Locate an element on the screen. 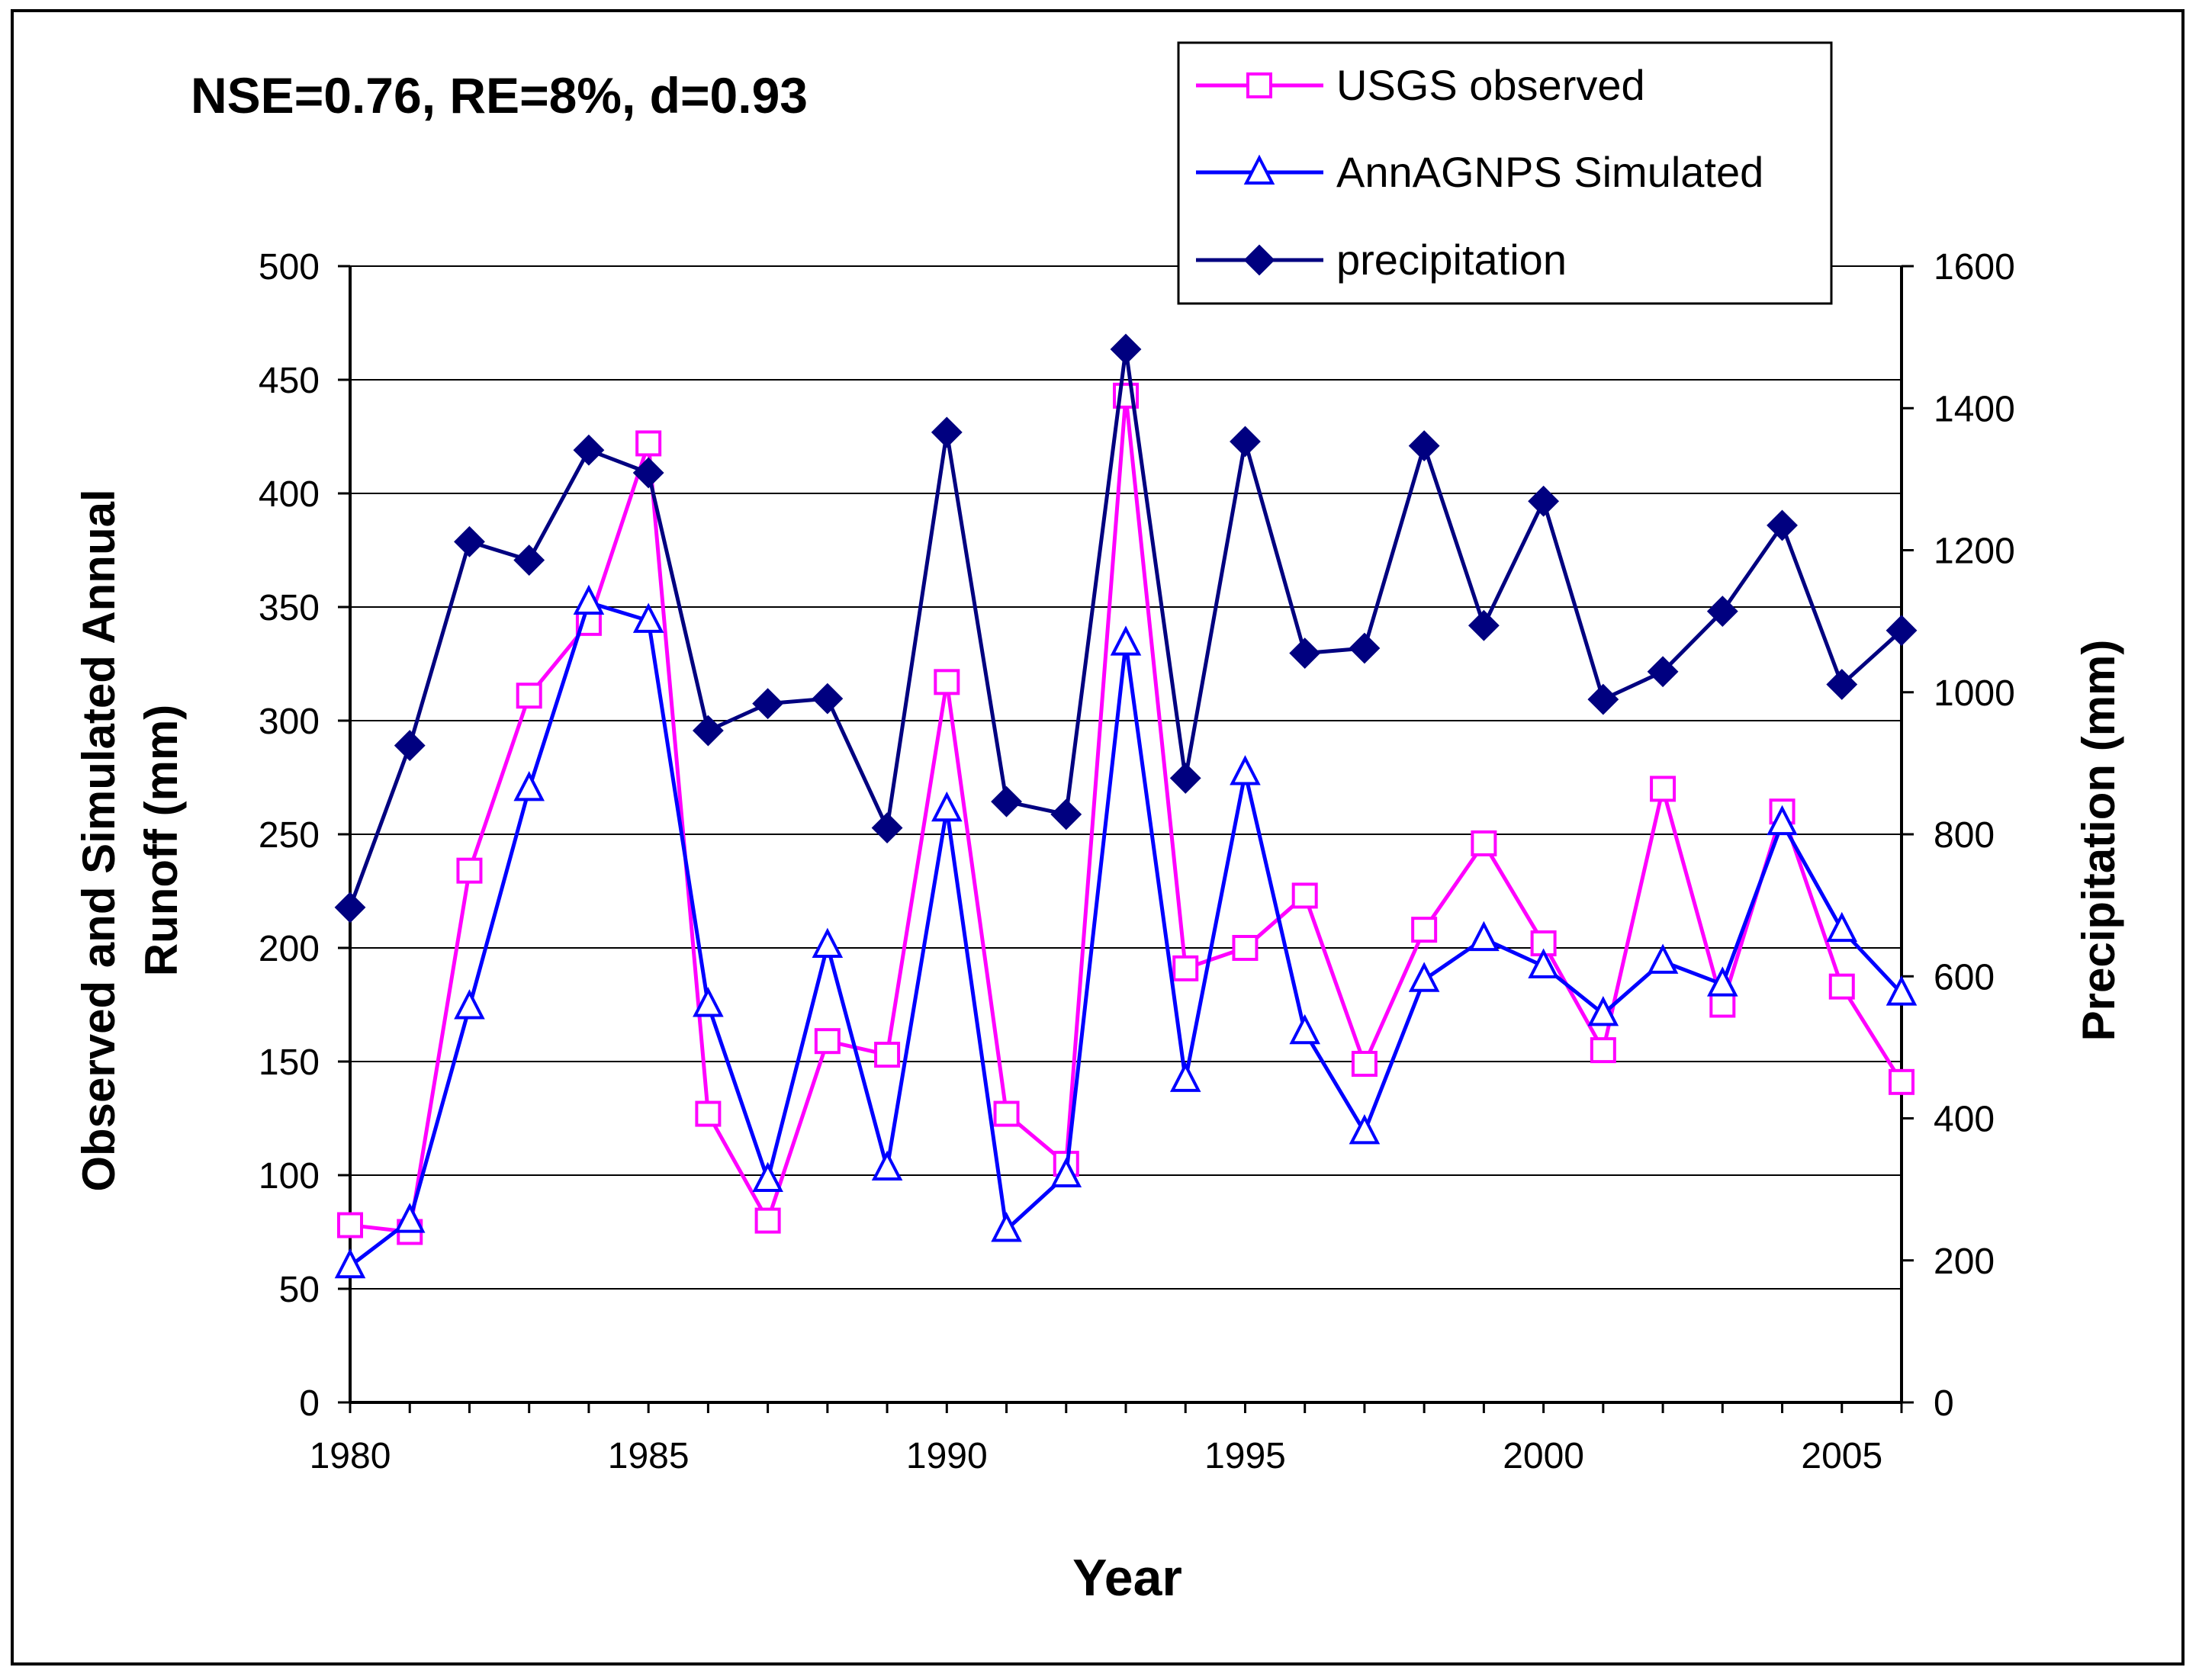  y-tick-label: 50 is located at coordinates (299, 1290).